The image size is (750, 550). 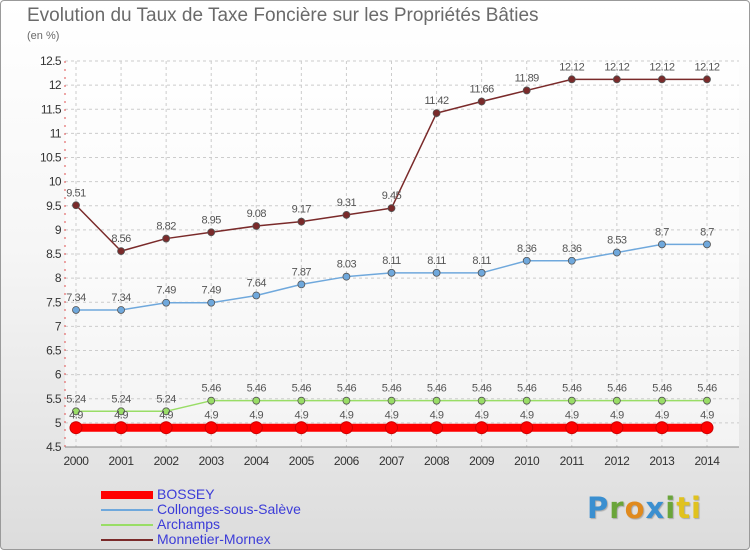 What do you see at coordinates (257, 283) in the screenshot?
I see `data-label: 7.64` at bounding box center [257, 283].